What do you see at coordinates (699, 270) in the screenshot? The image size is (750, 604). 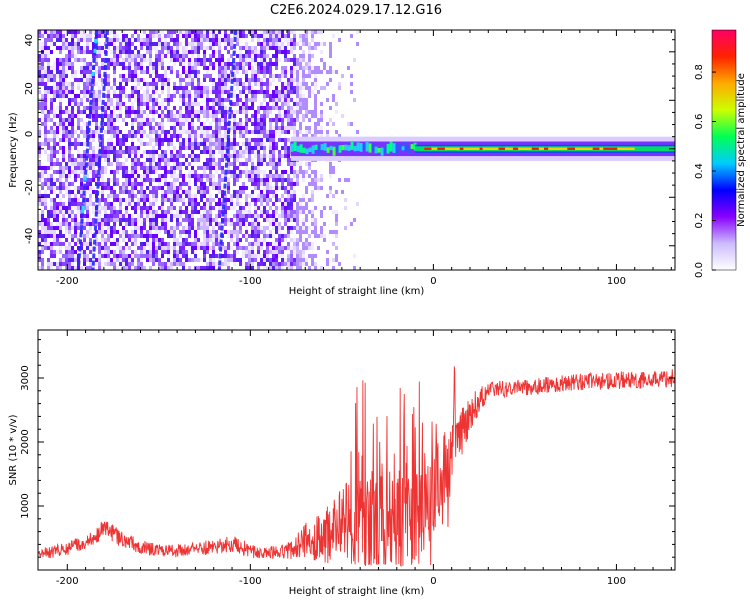 I see `colorbar-tick-label: 0.0` at bounding box center [699, 270].